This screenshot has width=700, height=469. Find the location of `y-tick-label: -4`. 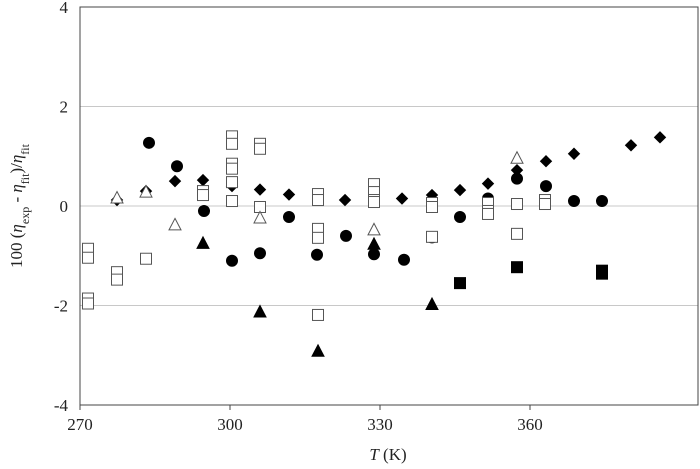

y-tick-label: -4 is located at coordinates (61, 405).